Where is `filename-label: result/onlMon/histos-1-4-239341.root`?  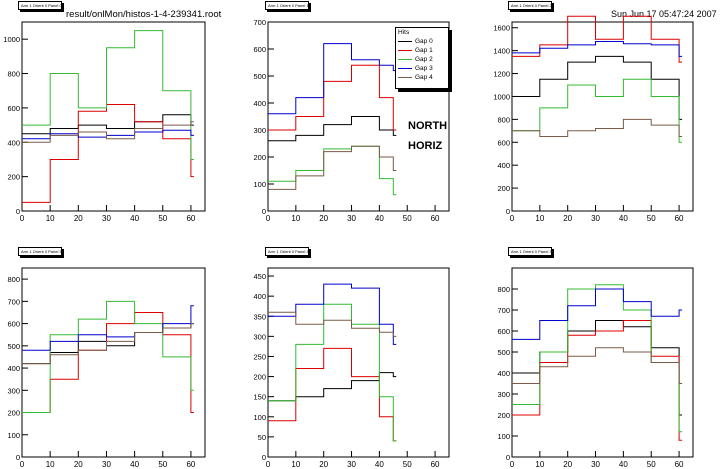
filename-label: result/onlMon/histos-1-4-239341.root is located at coordinates (144, 14).